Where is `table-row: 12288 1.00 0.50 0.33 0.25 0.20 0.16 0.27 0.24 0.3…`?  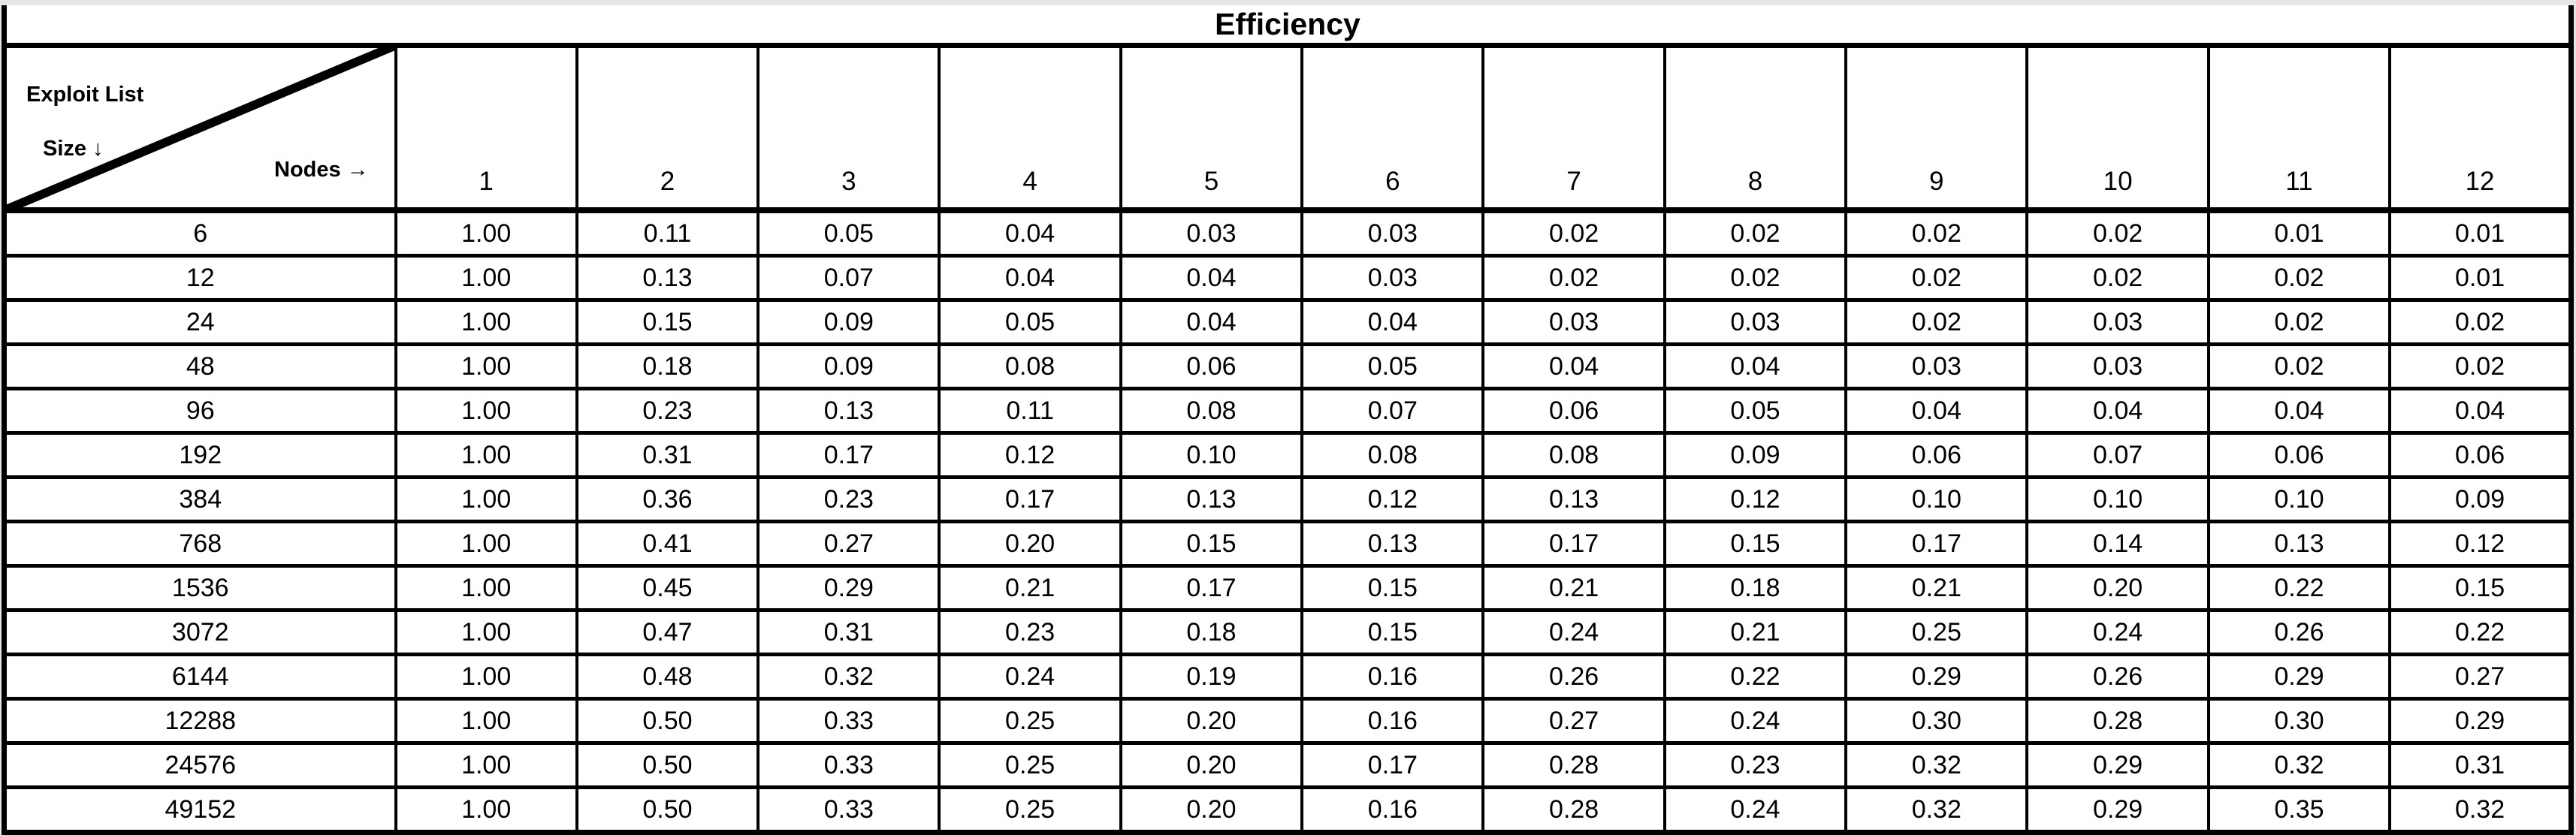 table-row: 12288 1.00 0.50 0.33 0.25 0.20 0.16 0.27 0.24 0.3… is located at coordinates (1287, 721).